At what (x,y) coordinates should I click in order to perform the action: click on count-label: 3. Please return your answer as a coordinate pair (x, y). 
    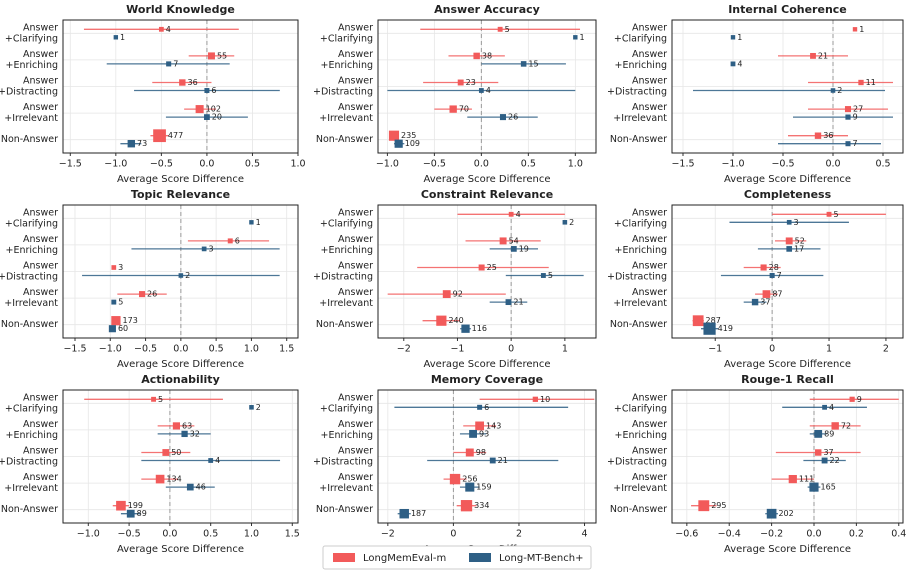
    Looking at the image, I should click on (796, 222).